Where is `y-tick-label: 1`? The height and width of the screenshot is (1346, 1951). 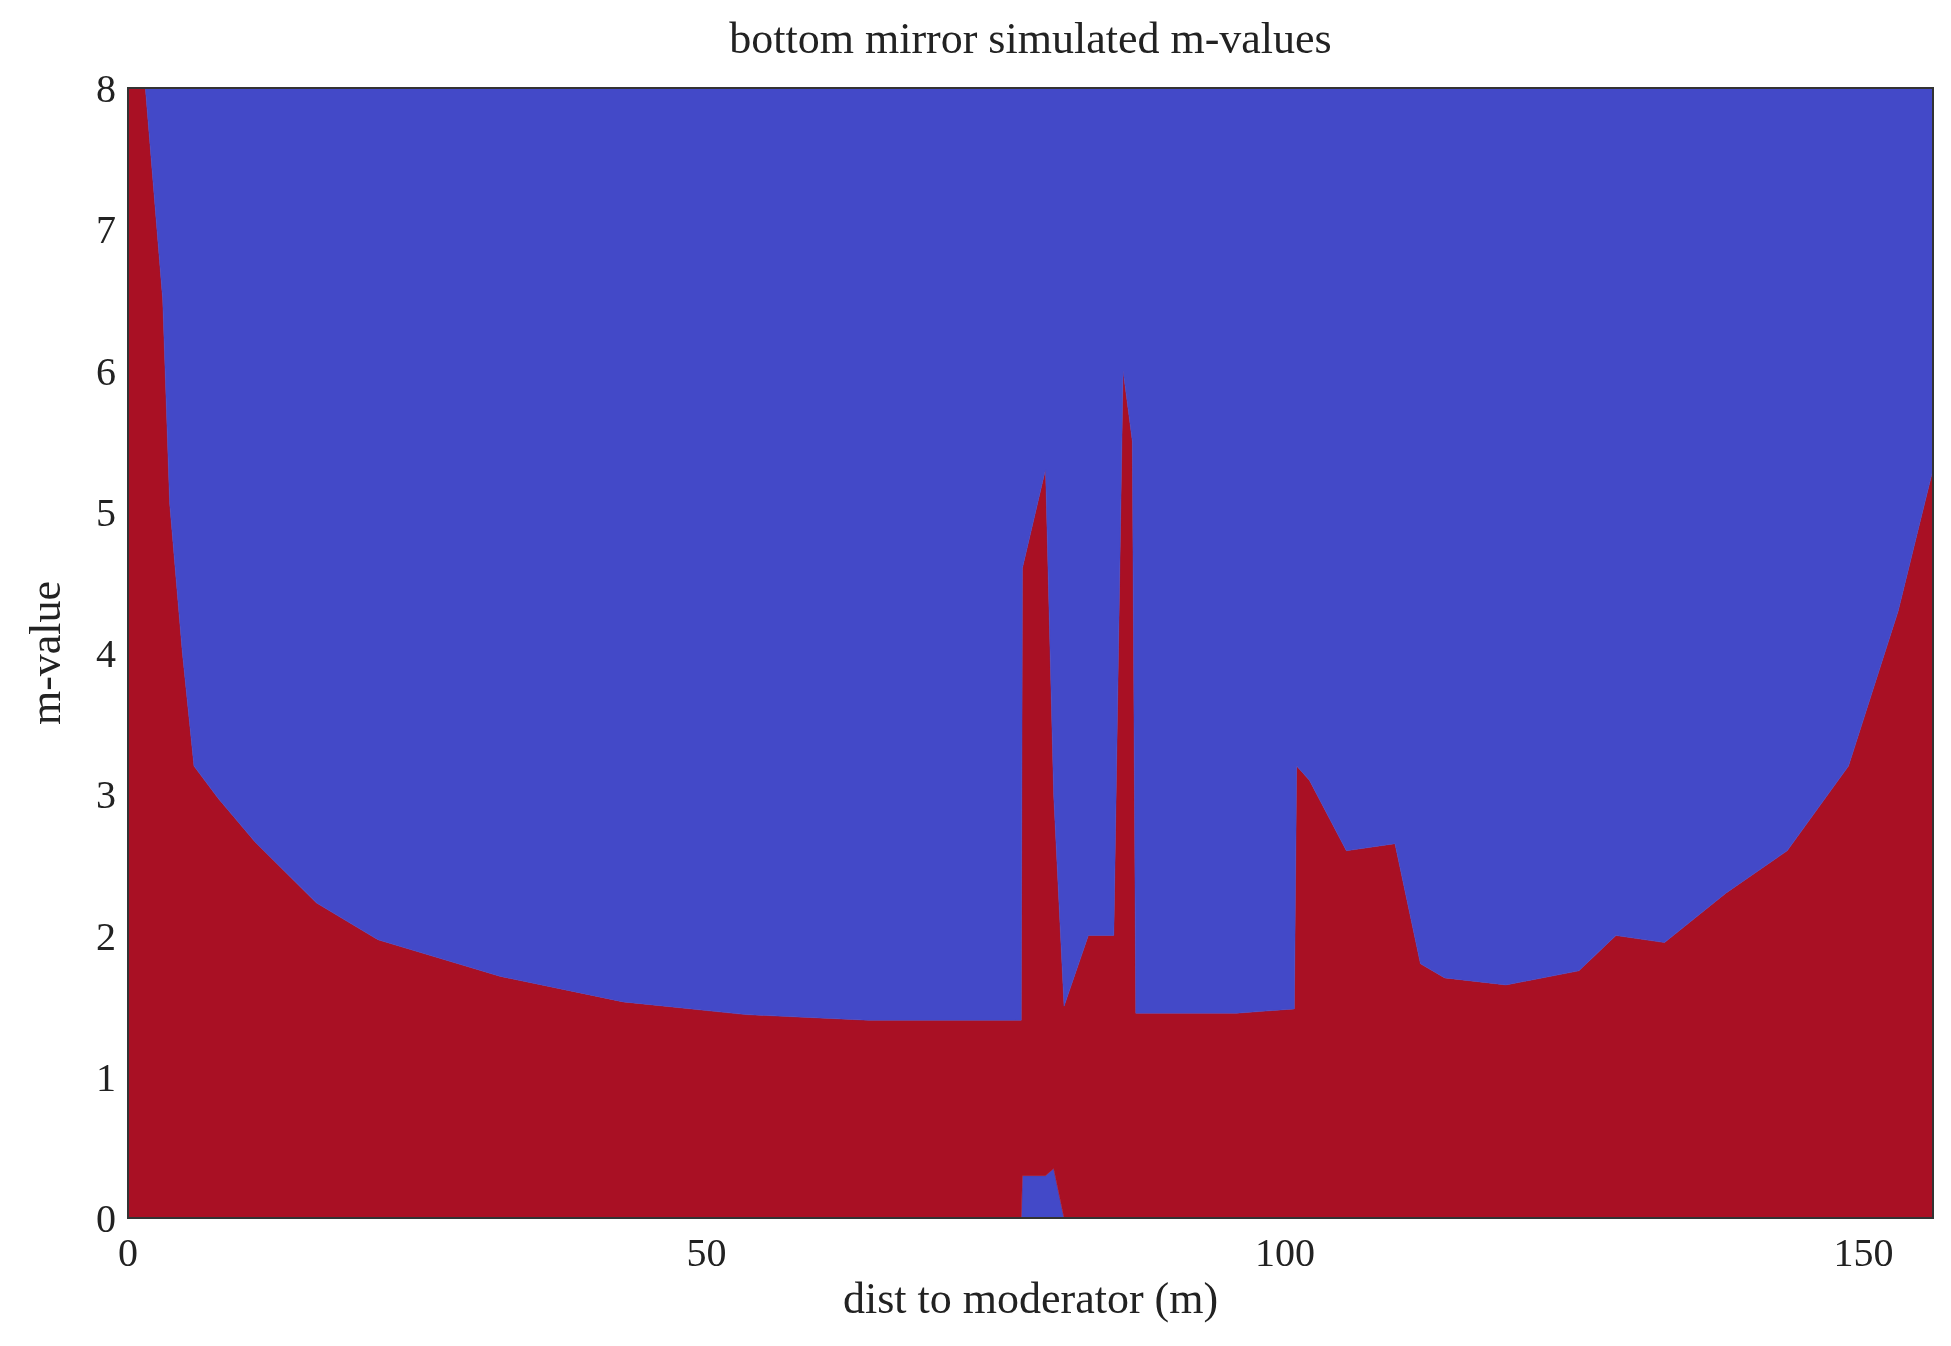 y-tick-label: 1 is located at coordinates (106, 1077).